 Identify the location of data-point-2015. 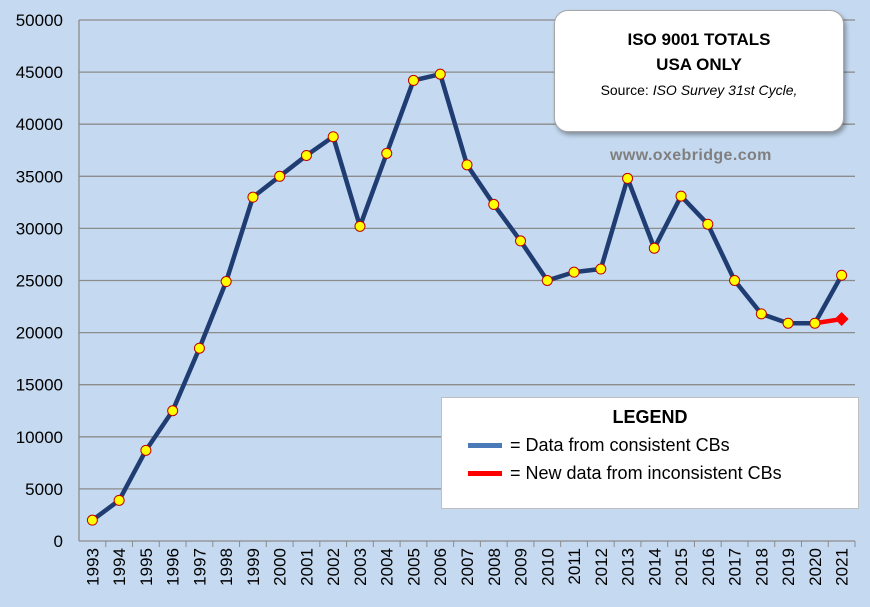
(681, 196).